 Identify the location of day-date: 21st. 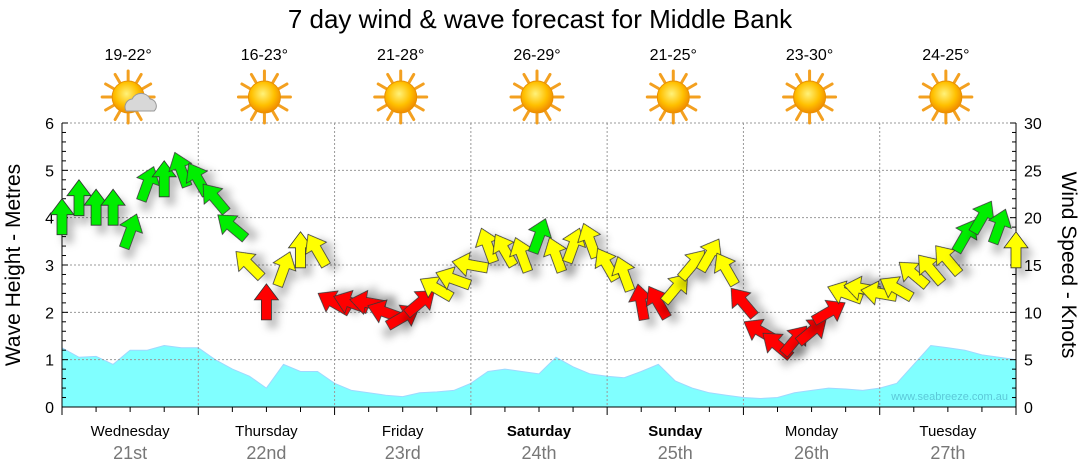
(130, 453).